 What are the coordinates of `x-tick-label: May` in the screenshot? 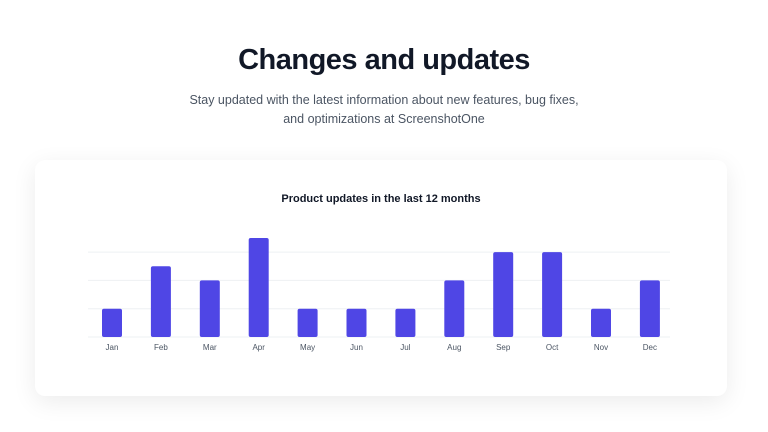 It's located at (307, 347).